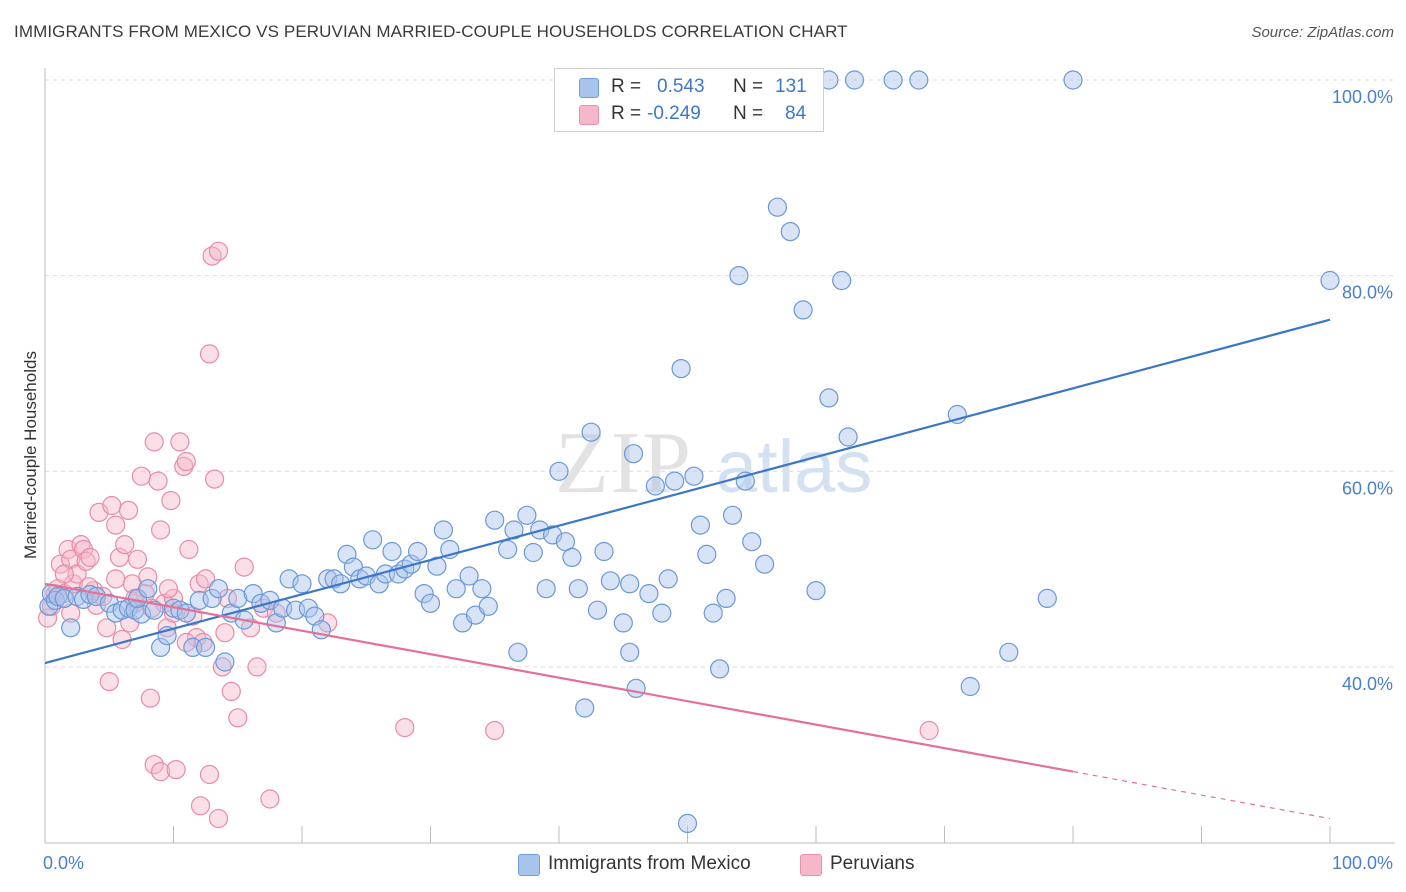 The width and height of the screenshot is (1406, 892). What do you see at coordinates (748, 86) in the screenshot?
I see `legend-n-label: N =` at bounding box center [748, 86].